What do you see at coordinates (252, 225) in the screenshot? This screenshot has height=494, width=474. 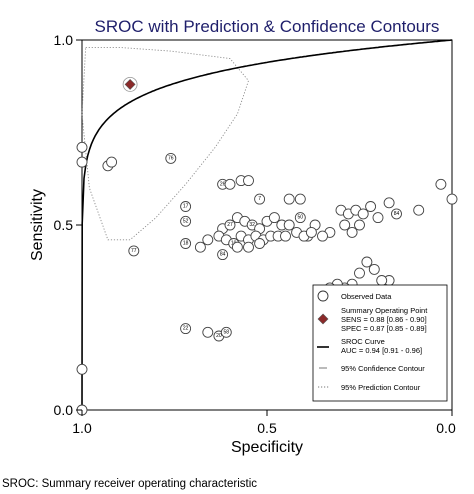 I see `observed-point-label: 32` at bounding box center [252, 225].